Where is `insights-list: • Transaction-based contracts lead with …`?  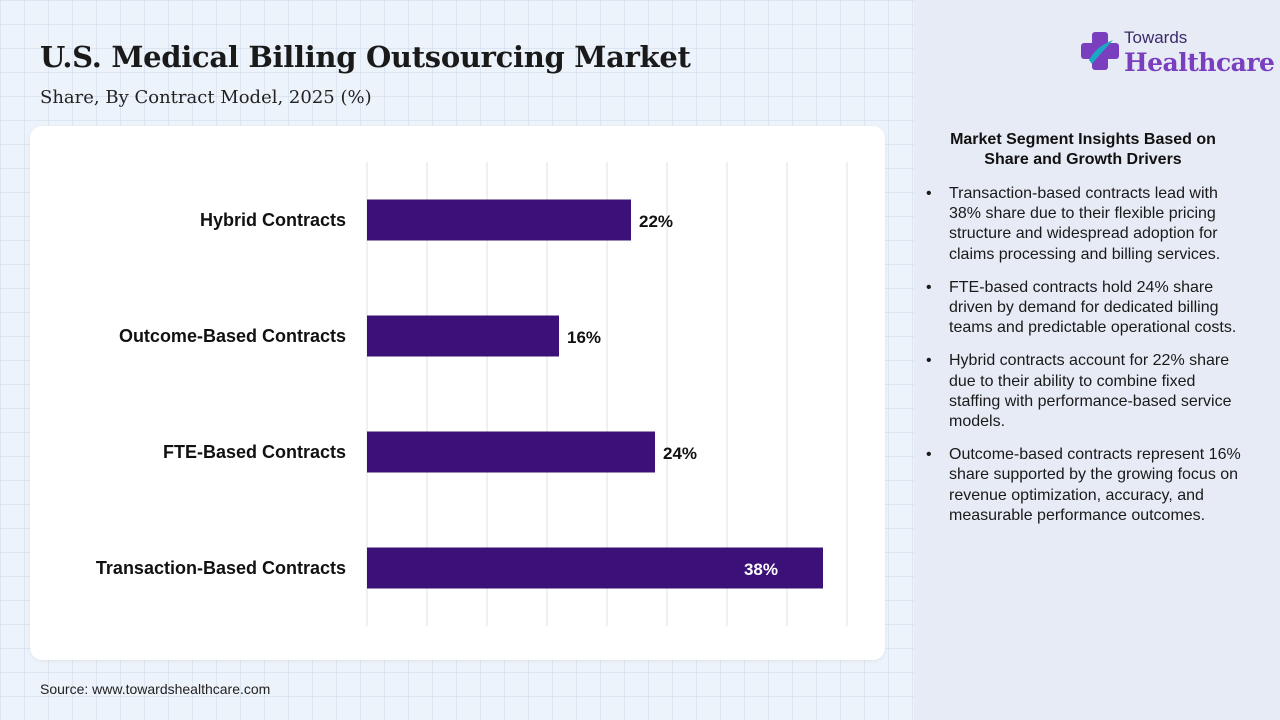 insights-list: • Transaction-based contracts lead with … is located at coordinates (1085, 361).